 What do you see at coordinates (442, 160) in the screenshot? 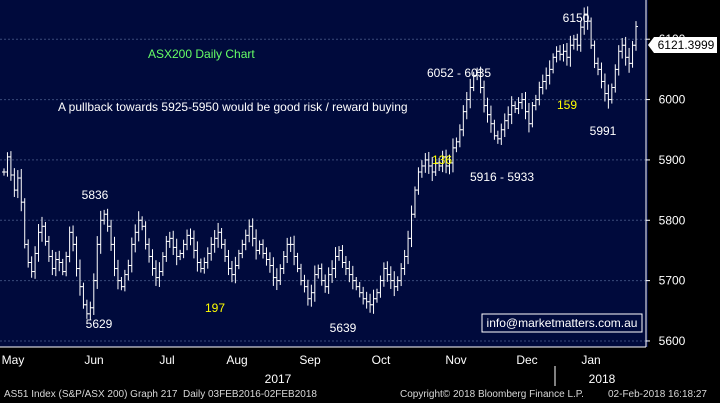
I see `annotation-6: 136` at bounding box center [442, 160].